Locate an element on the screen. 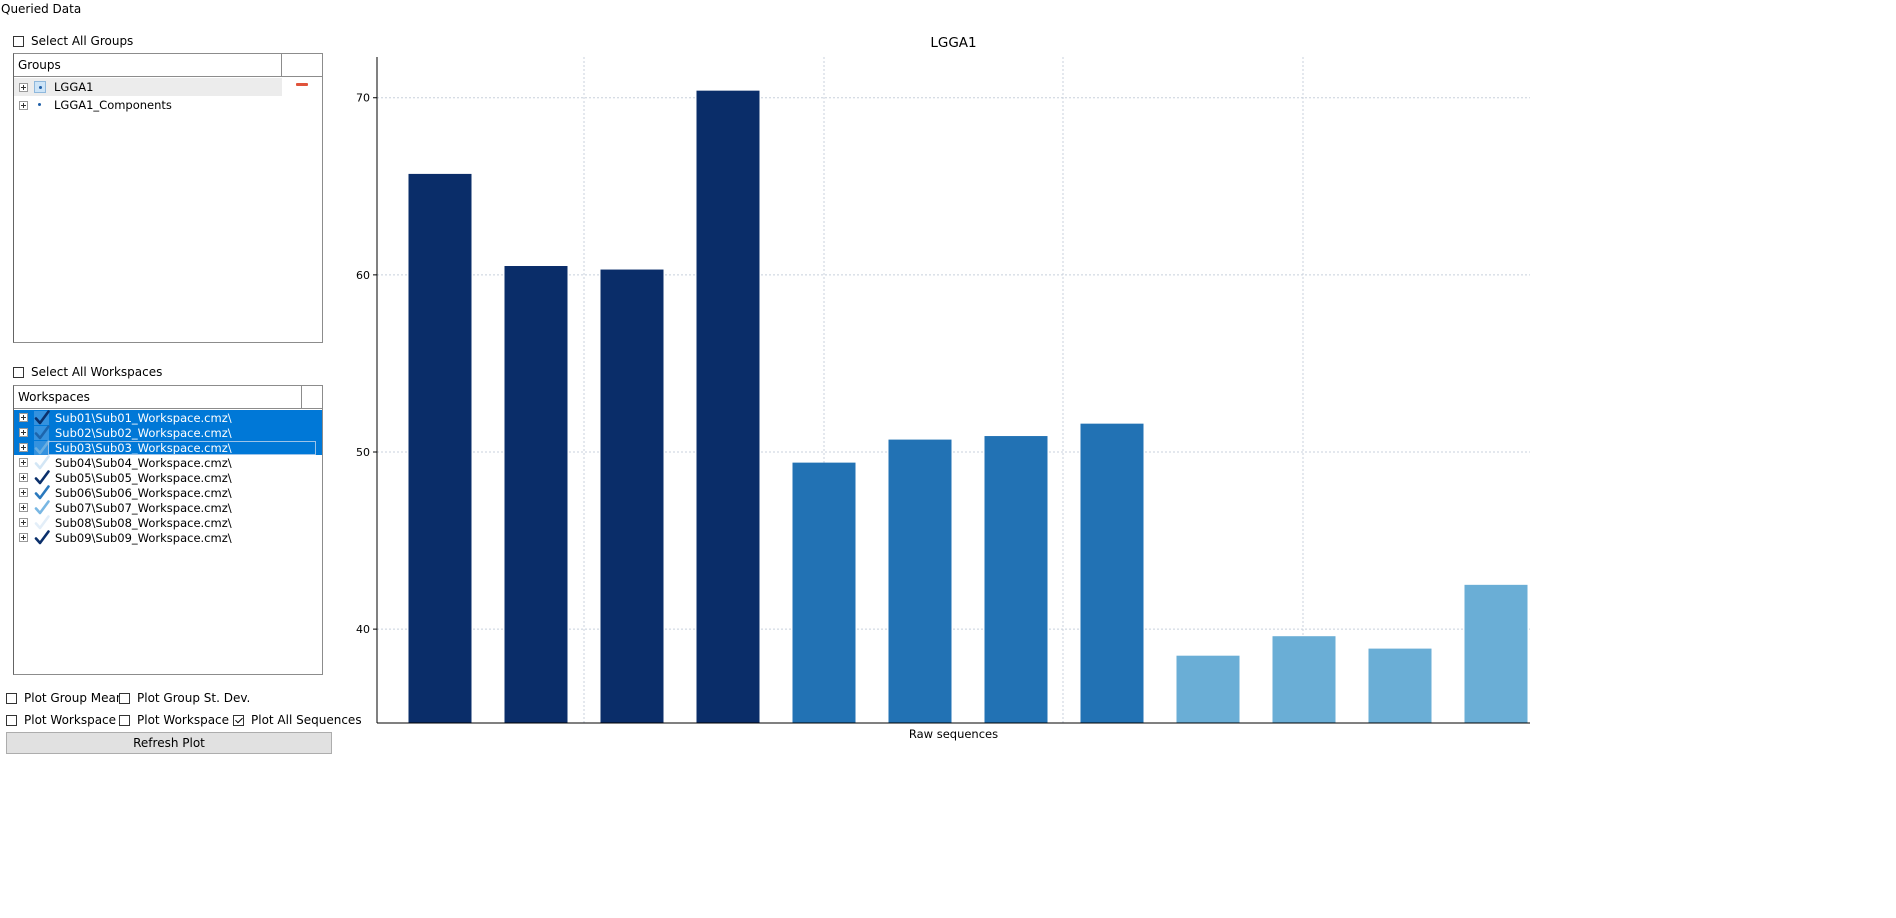 The image size is (1896, 918). y-tick-label: 50 is located at coordinates (363, 452).